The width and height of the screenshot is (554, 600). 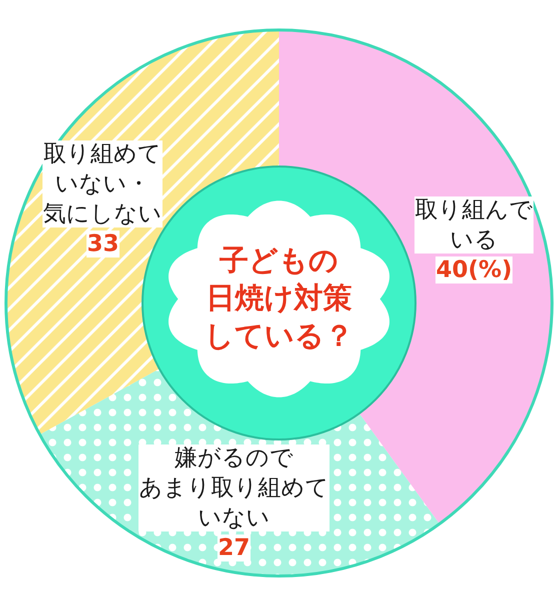 I want to click on data-label: 40(%), so click(x=474, y=270).